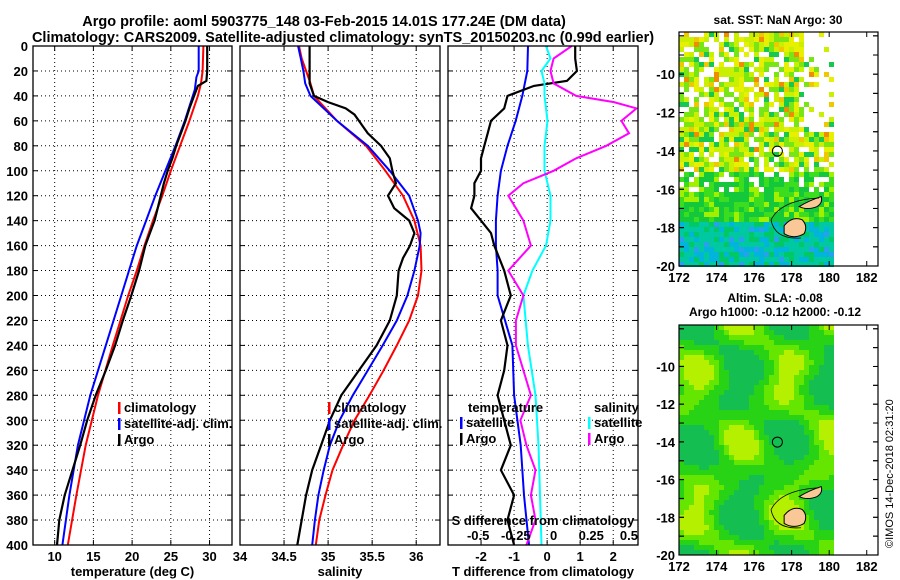 The image size is (900, 580). What do you see at coordinates (516, 535) in the screenshot?
I see `s-tick-label: -0.25` at bounding box center [516, 535].